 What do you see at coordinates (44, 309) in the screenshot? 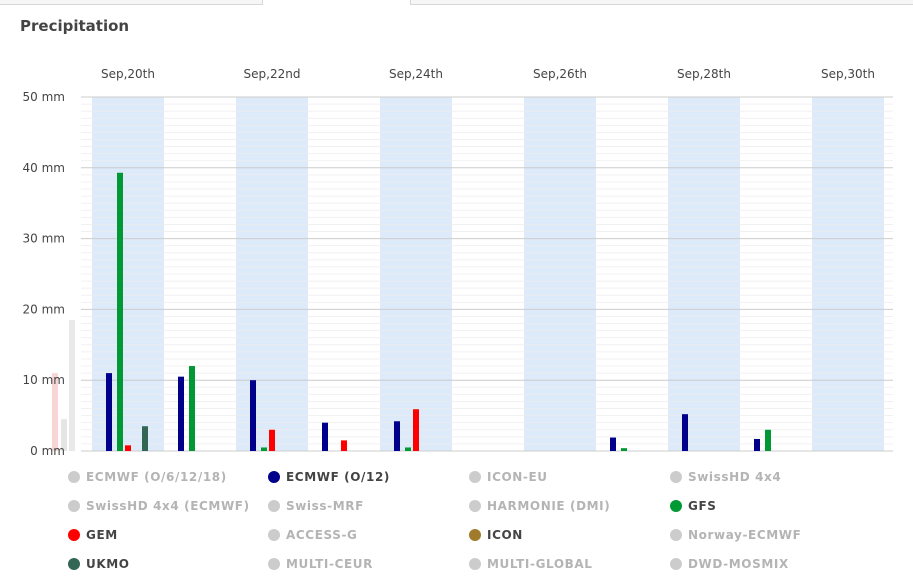
I see `y-tick-label: 20 mm` at bounding box center [44, 309].